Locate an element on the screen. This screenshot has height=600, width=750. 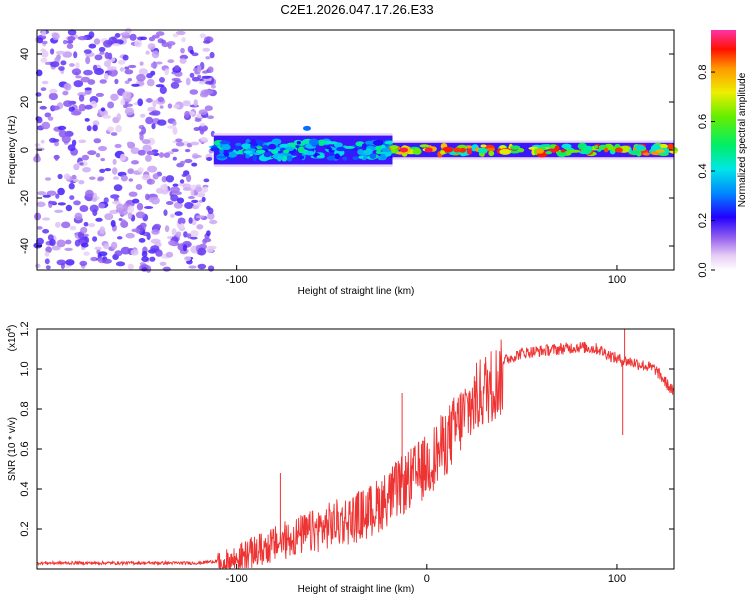
snr-y-tick-label: 0.6 is located at coordinates (25, 448).